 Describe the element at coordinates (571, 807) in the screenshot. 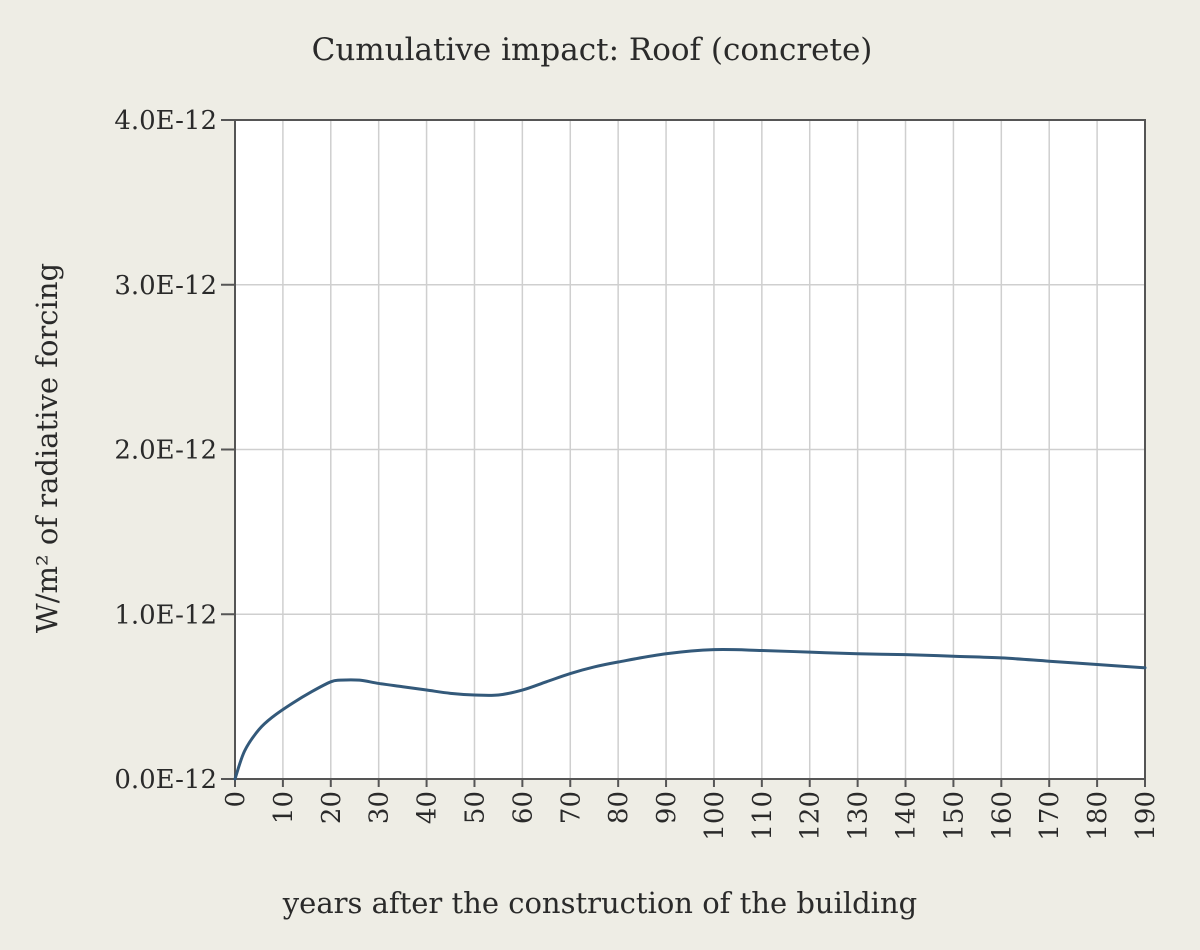

I see `x-tick-label: 70` at that location.